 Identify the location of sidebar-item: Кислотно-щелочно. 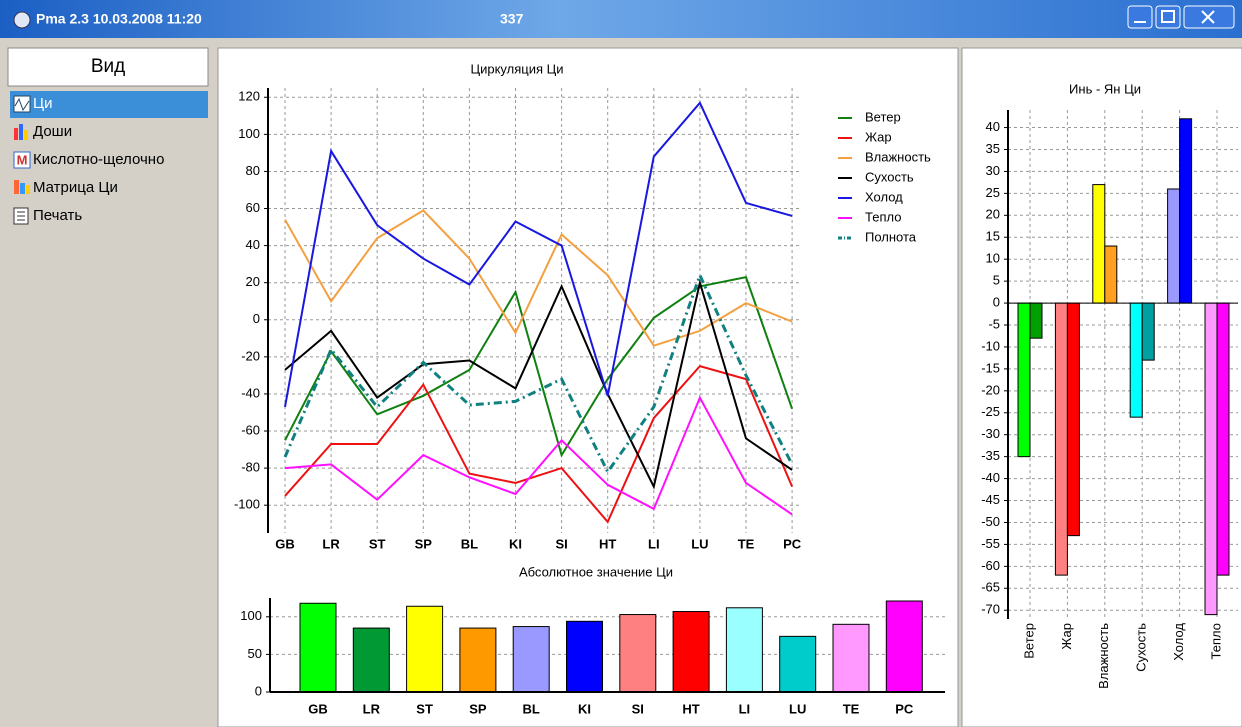
(98, 159).